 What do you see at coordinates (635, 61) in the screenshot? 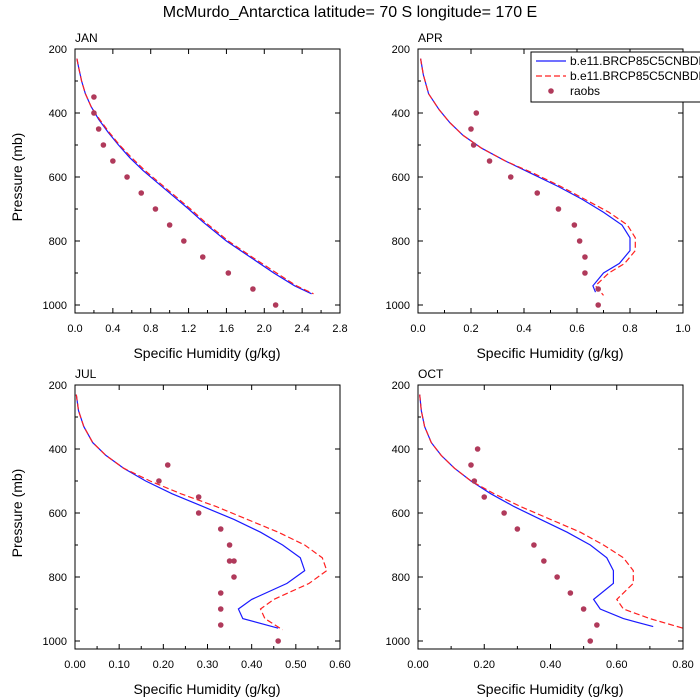
I see `legend-label-model1: b.e11.BRCP85C5CNBDRD.f09_g16.001` at bounding box center [635, 61].